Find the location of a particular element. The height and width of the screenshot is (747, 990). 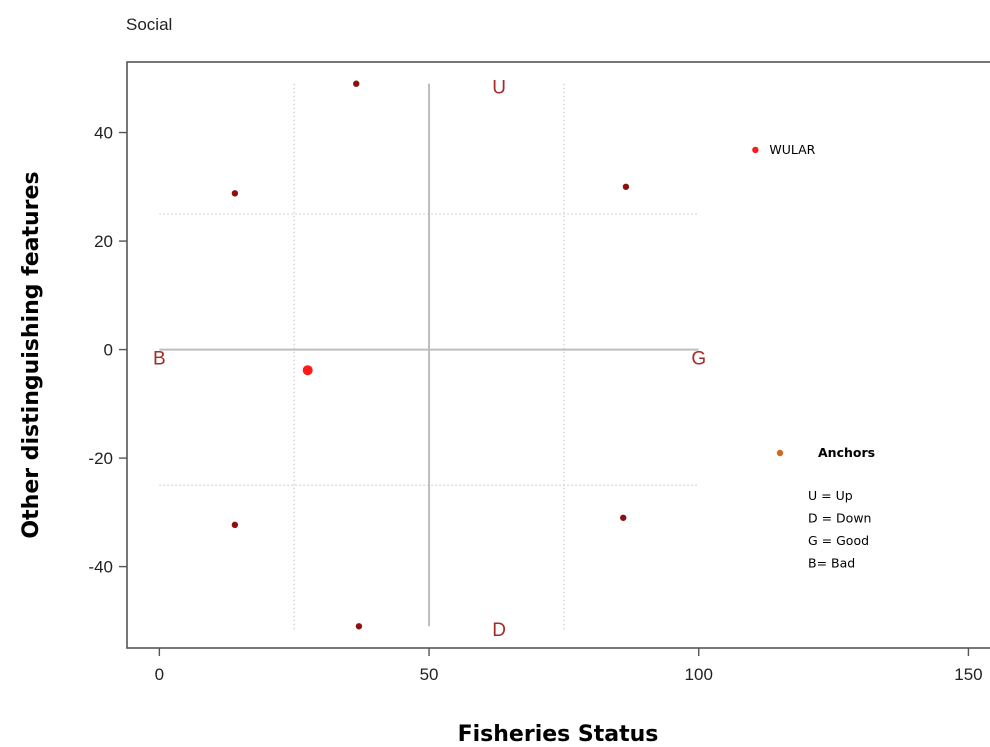

point-label: WULAR is located at coordinates (792, 149).